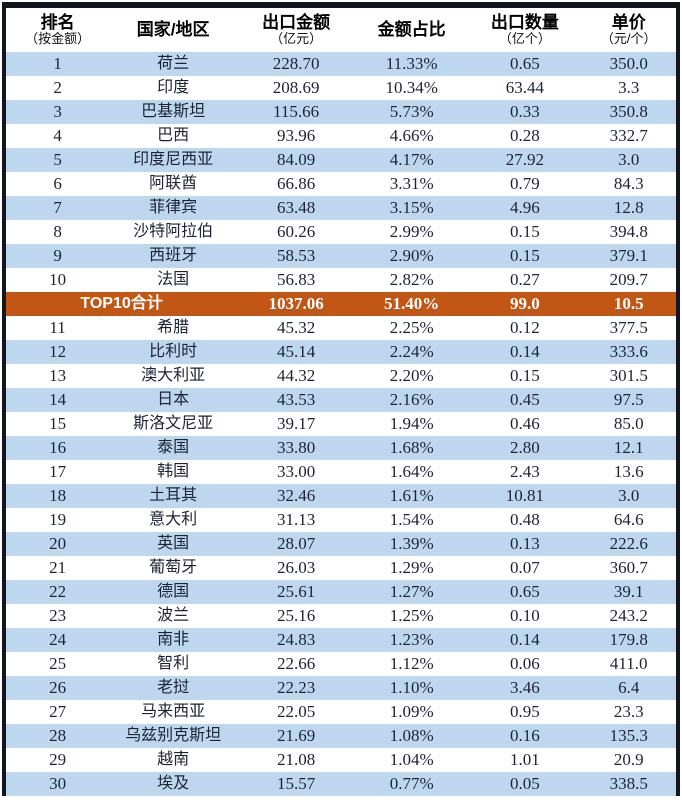 This screenshot has width=682, height=800. Describe the element at coordinates (628, 544) in the screenshot. I see `price-cell: 222.6` at that location.